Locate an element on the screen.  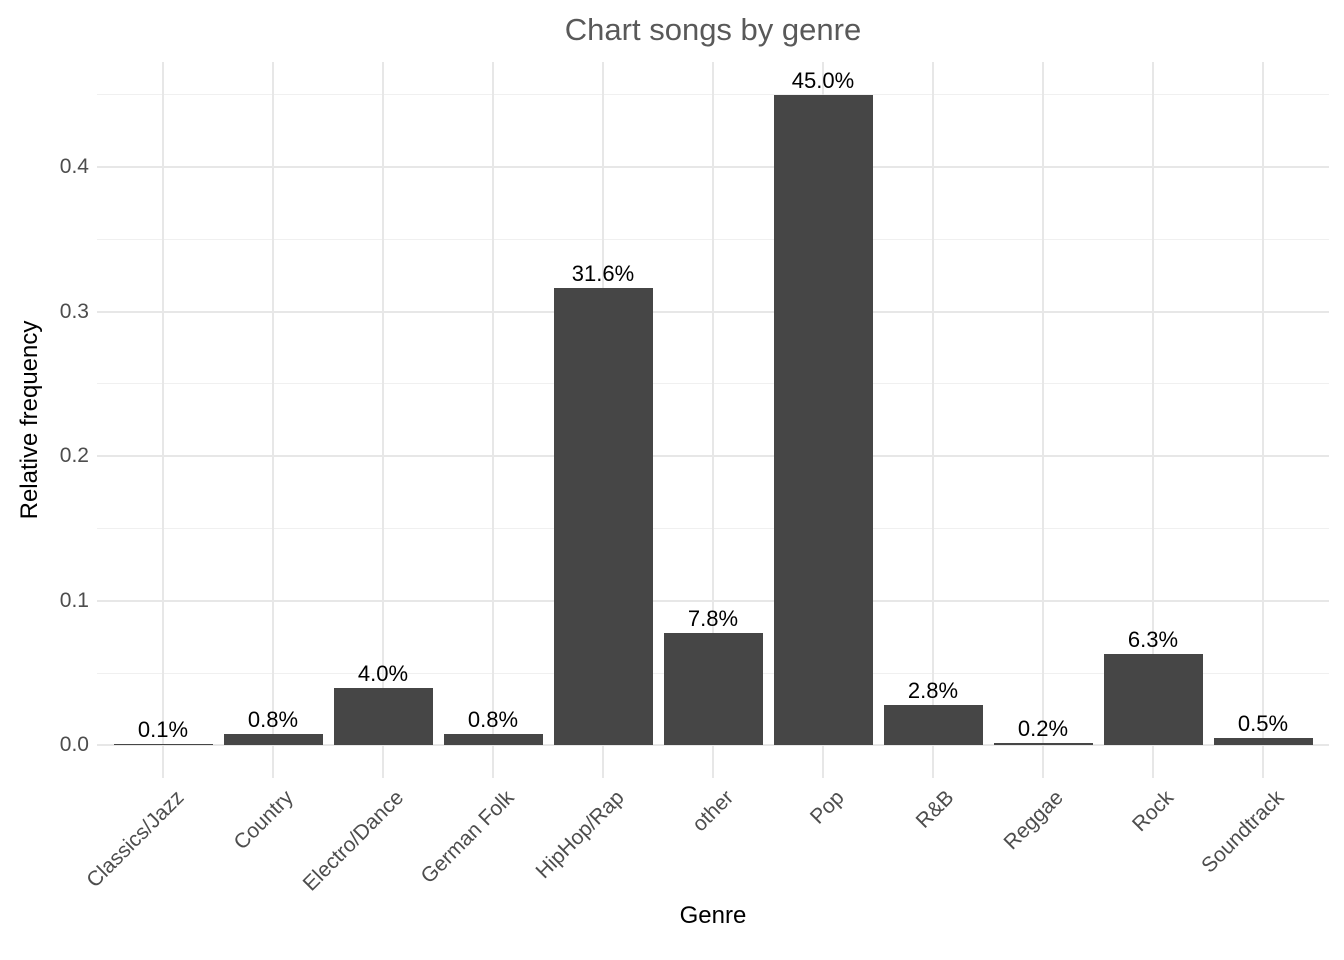
x-tick-label: Soundtrack is located at coordinates (1242, 832).